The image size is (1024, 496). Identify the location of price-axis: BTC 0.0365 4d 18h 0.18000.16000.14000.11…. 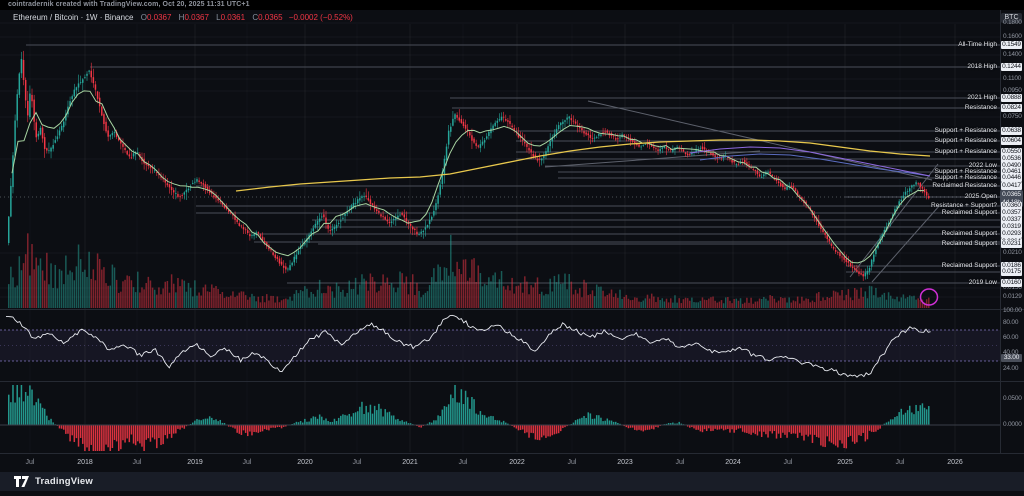
(1012, 240).